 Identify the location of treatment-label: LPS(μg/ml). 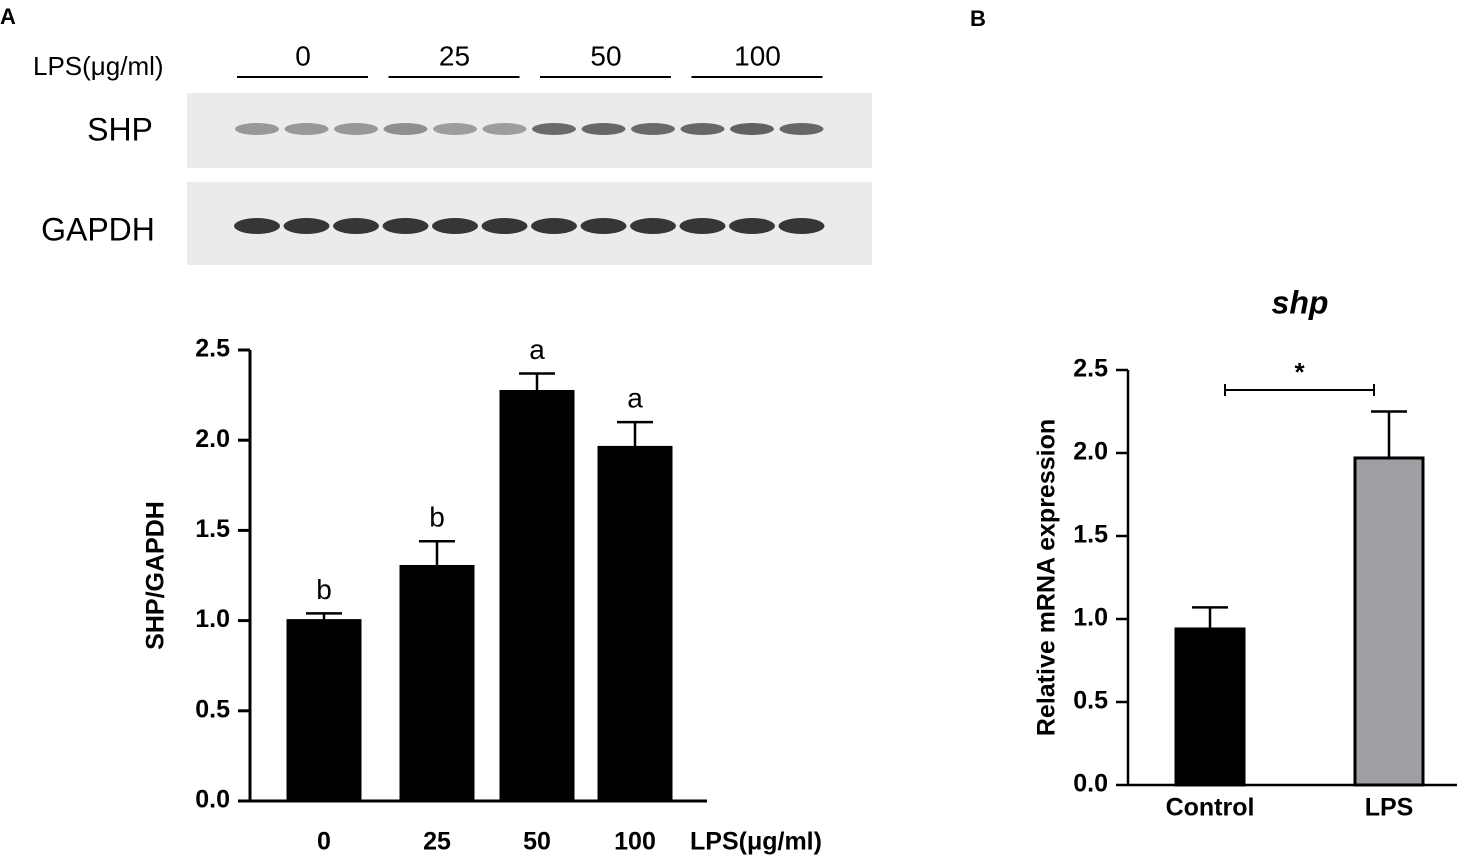
(98, 66).